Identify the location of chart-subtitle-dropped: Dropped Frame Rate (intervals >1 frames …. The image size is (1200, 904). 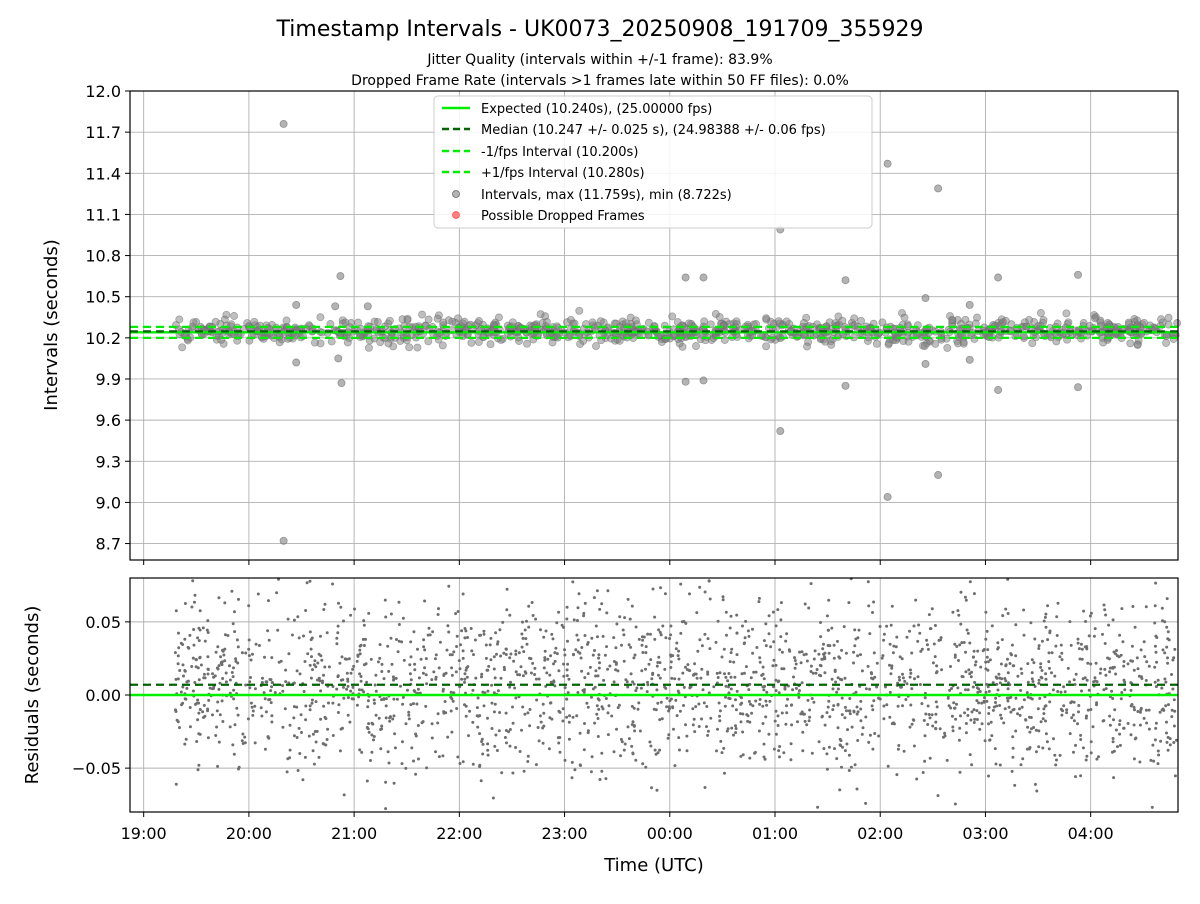
(600, 81).